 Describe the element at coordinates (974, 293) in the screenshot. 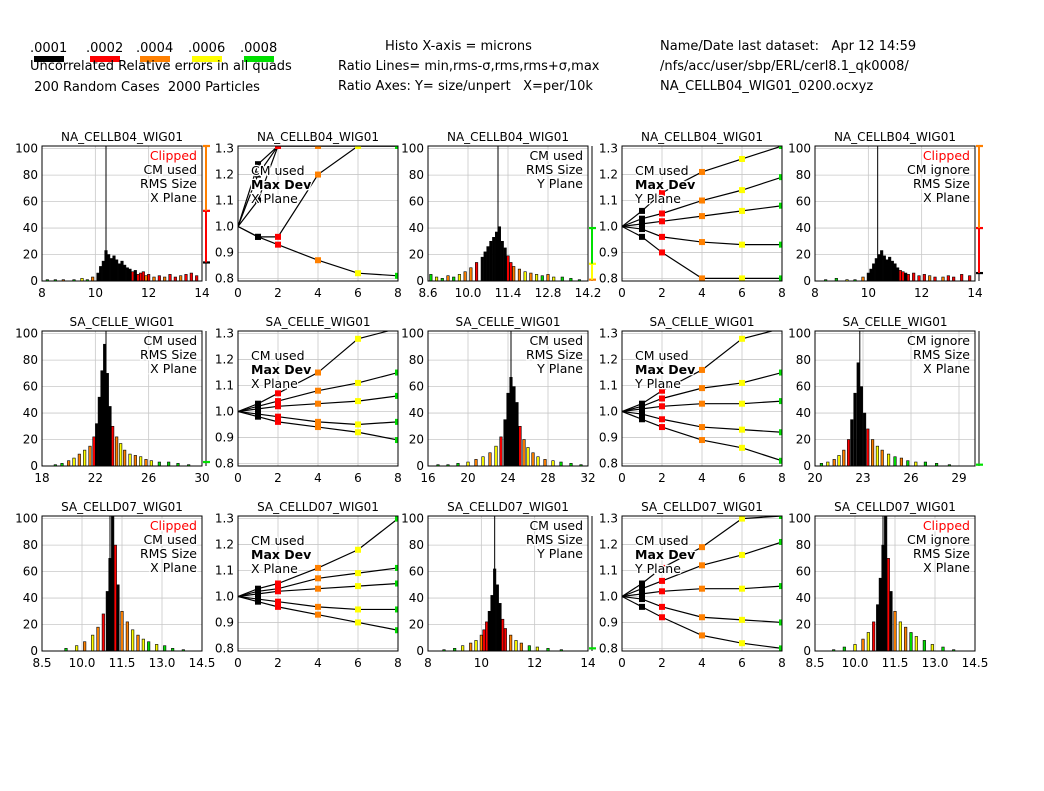

I see `x-tick-label: 14` at that location.